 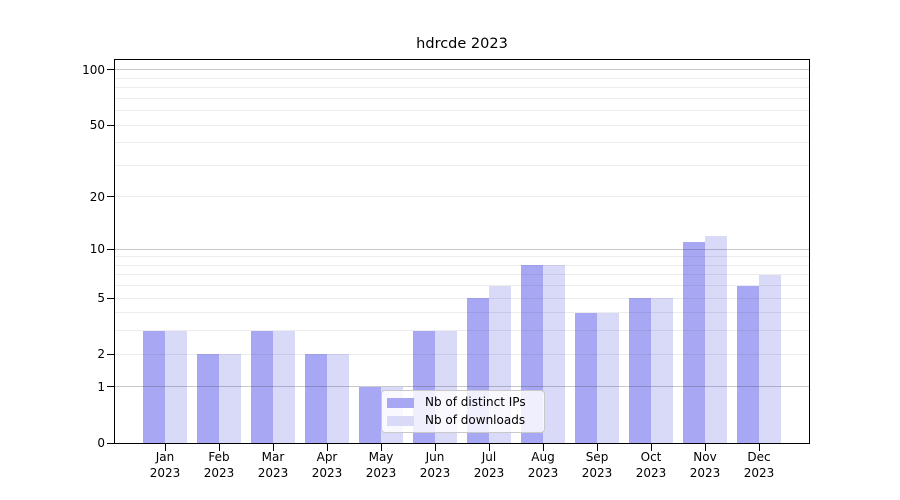 I want to click on y-tick-label: 100, so click(x=93, y=69).